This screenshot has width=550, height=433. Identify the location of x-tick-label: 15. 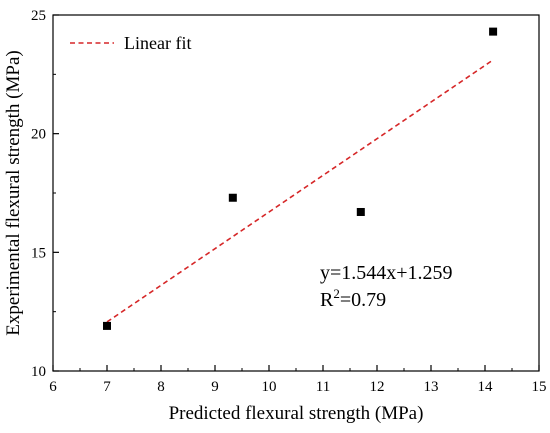
(539, 387).